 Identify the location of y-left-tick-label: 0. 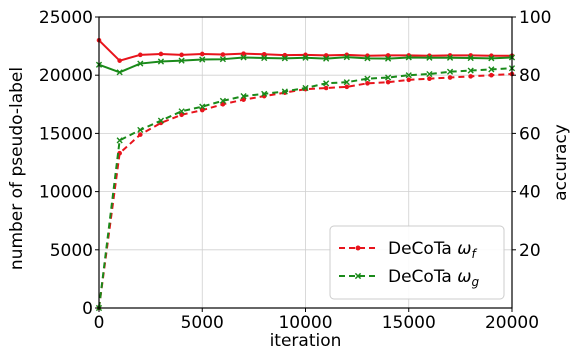
(87, 309).